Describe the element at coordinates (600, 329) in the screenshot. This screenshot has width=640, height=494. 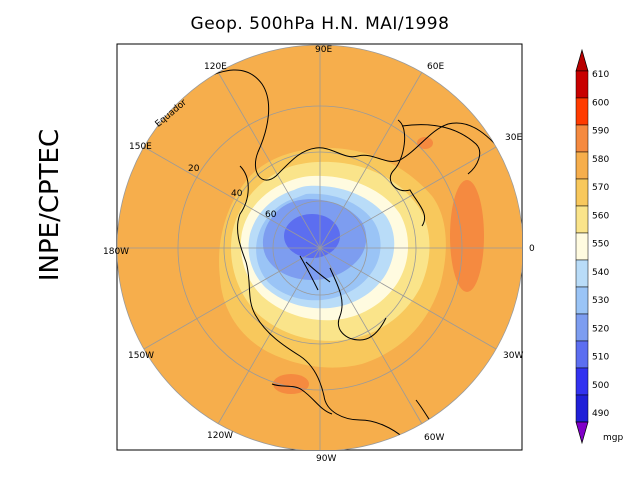
I see `colorbar-level-label: 520` at that location.